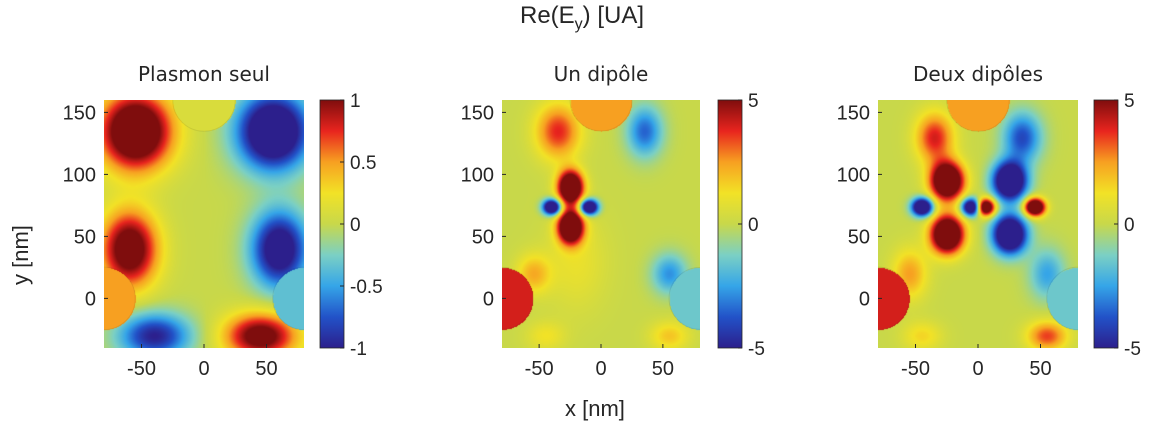 The height and width of the screenshot is (432, 1164). Describe the element at coordinates (978, 74) in the screenshot. I see `panel-title-deux-dipoles: Deux dipôles` at that location.